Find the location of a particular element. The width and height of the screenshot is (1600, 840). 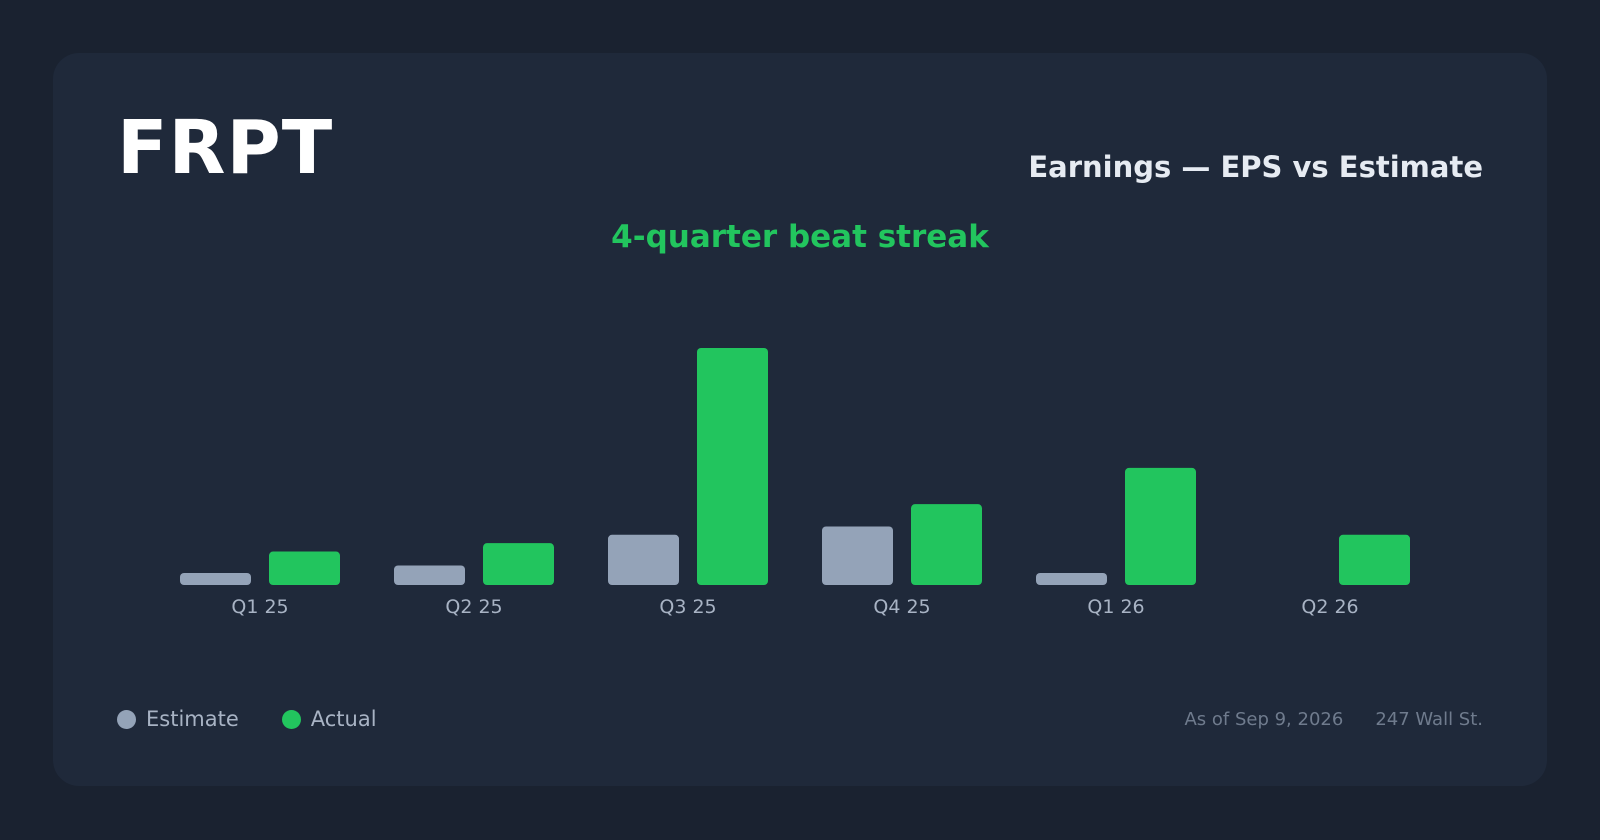

legend-item-estimate: Estimate is located at coordinates (178, 719).